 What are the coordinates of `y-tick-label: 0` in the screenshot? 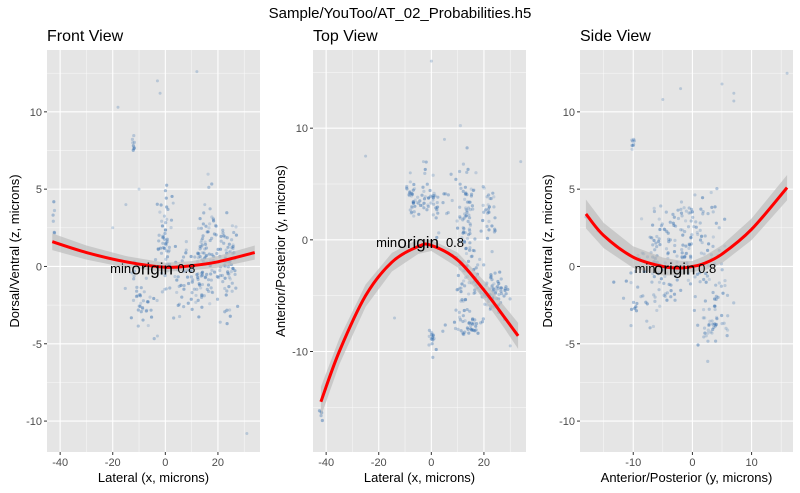 It's located at (572, 267).